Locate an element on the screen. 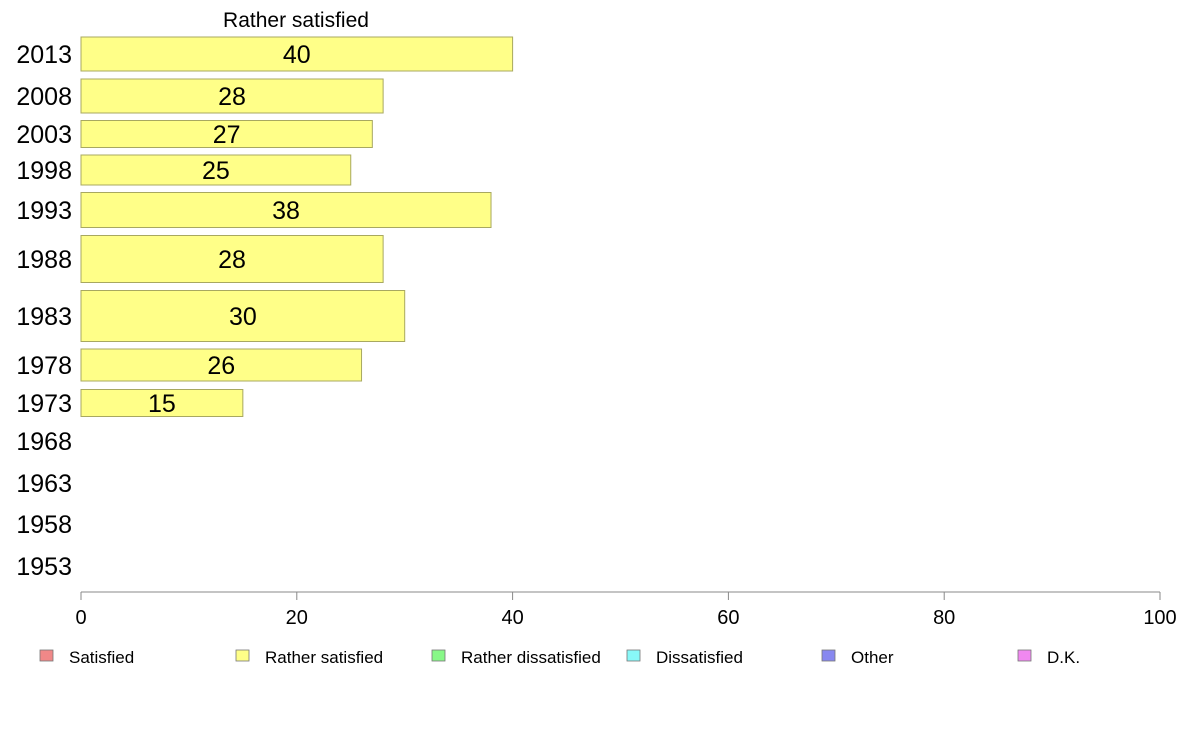  category-label: 1978 is located at coordinates (44, 366).